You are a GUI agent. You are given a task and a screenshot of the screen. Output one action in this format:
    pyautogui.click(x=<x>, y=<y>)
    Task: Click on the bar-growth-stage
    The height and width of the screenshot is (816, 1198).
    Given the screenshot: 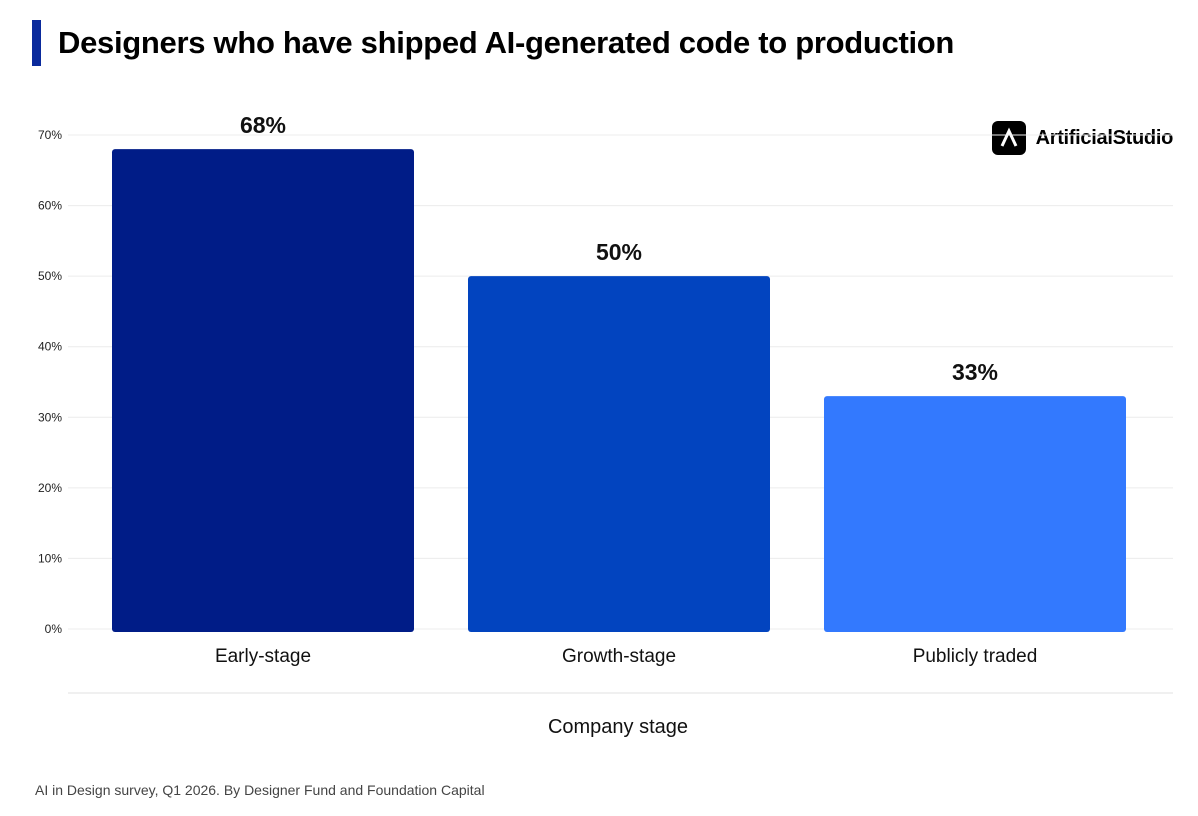 What is the action you would take?
    pyautogui.click(x=619, y=454)
    